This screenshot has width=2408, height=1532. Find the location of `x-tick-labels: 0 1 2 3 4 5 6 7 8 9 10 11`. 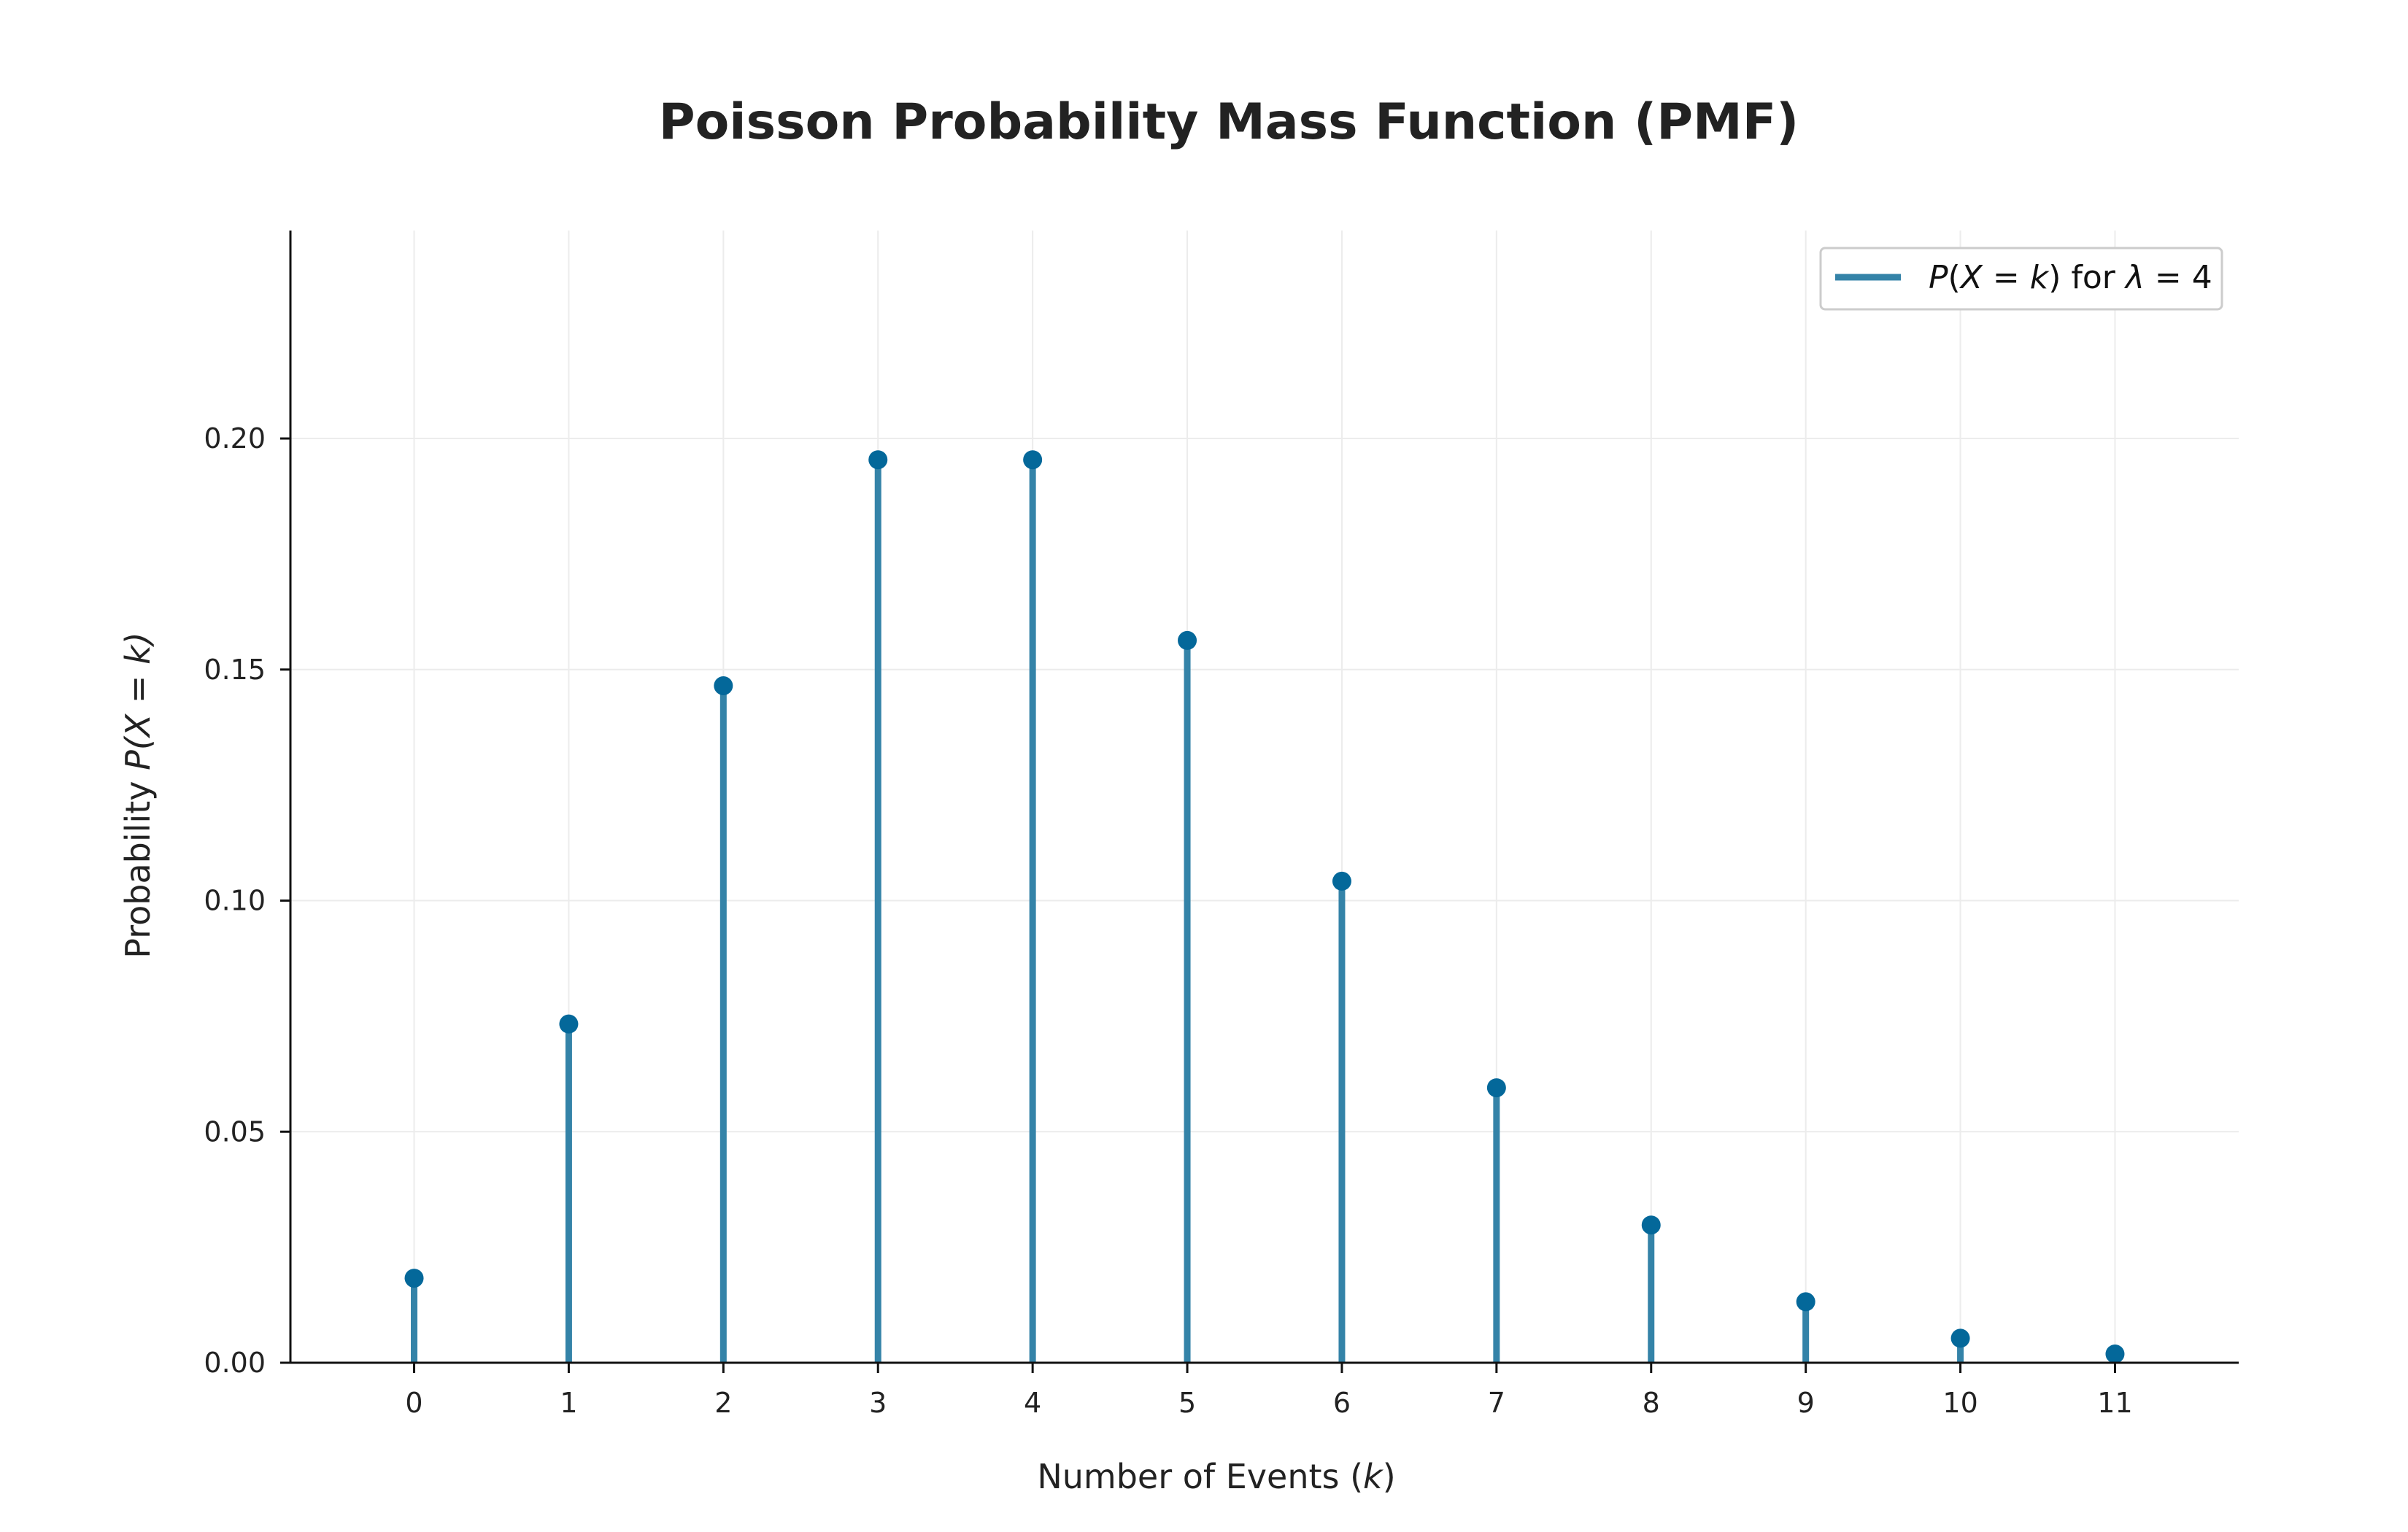

x-tick-labels: 0 1 2 3 4 5 6 7 8 9 10 11 is located at coordinates (1268, 1403).